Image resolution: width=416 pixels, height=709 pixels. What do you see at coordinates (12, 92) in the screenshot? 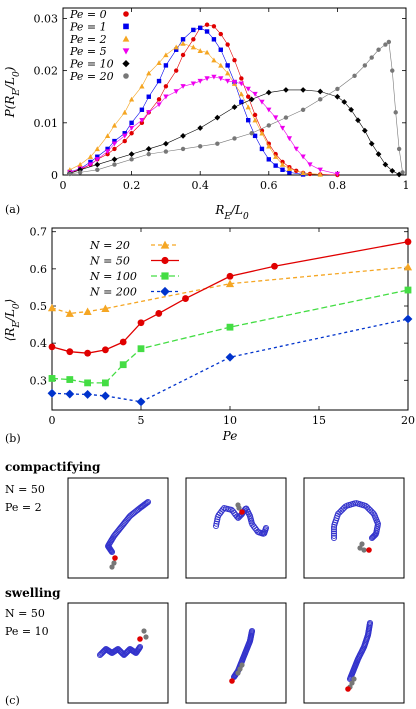
I see `panel-a-ylabel: P(RE/L0)` at bounding box center [12, 92].